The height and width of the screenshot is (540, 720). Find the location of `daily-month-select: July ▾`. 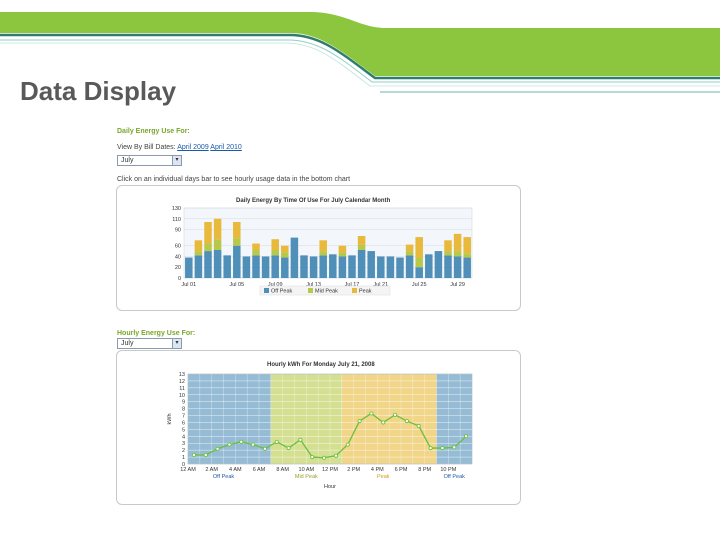

daily-month-select: July ▾ is located at coordinates (149, 160).